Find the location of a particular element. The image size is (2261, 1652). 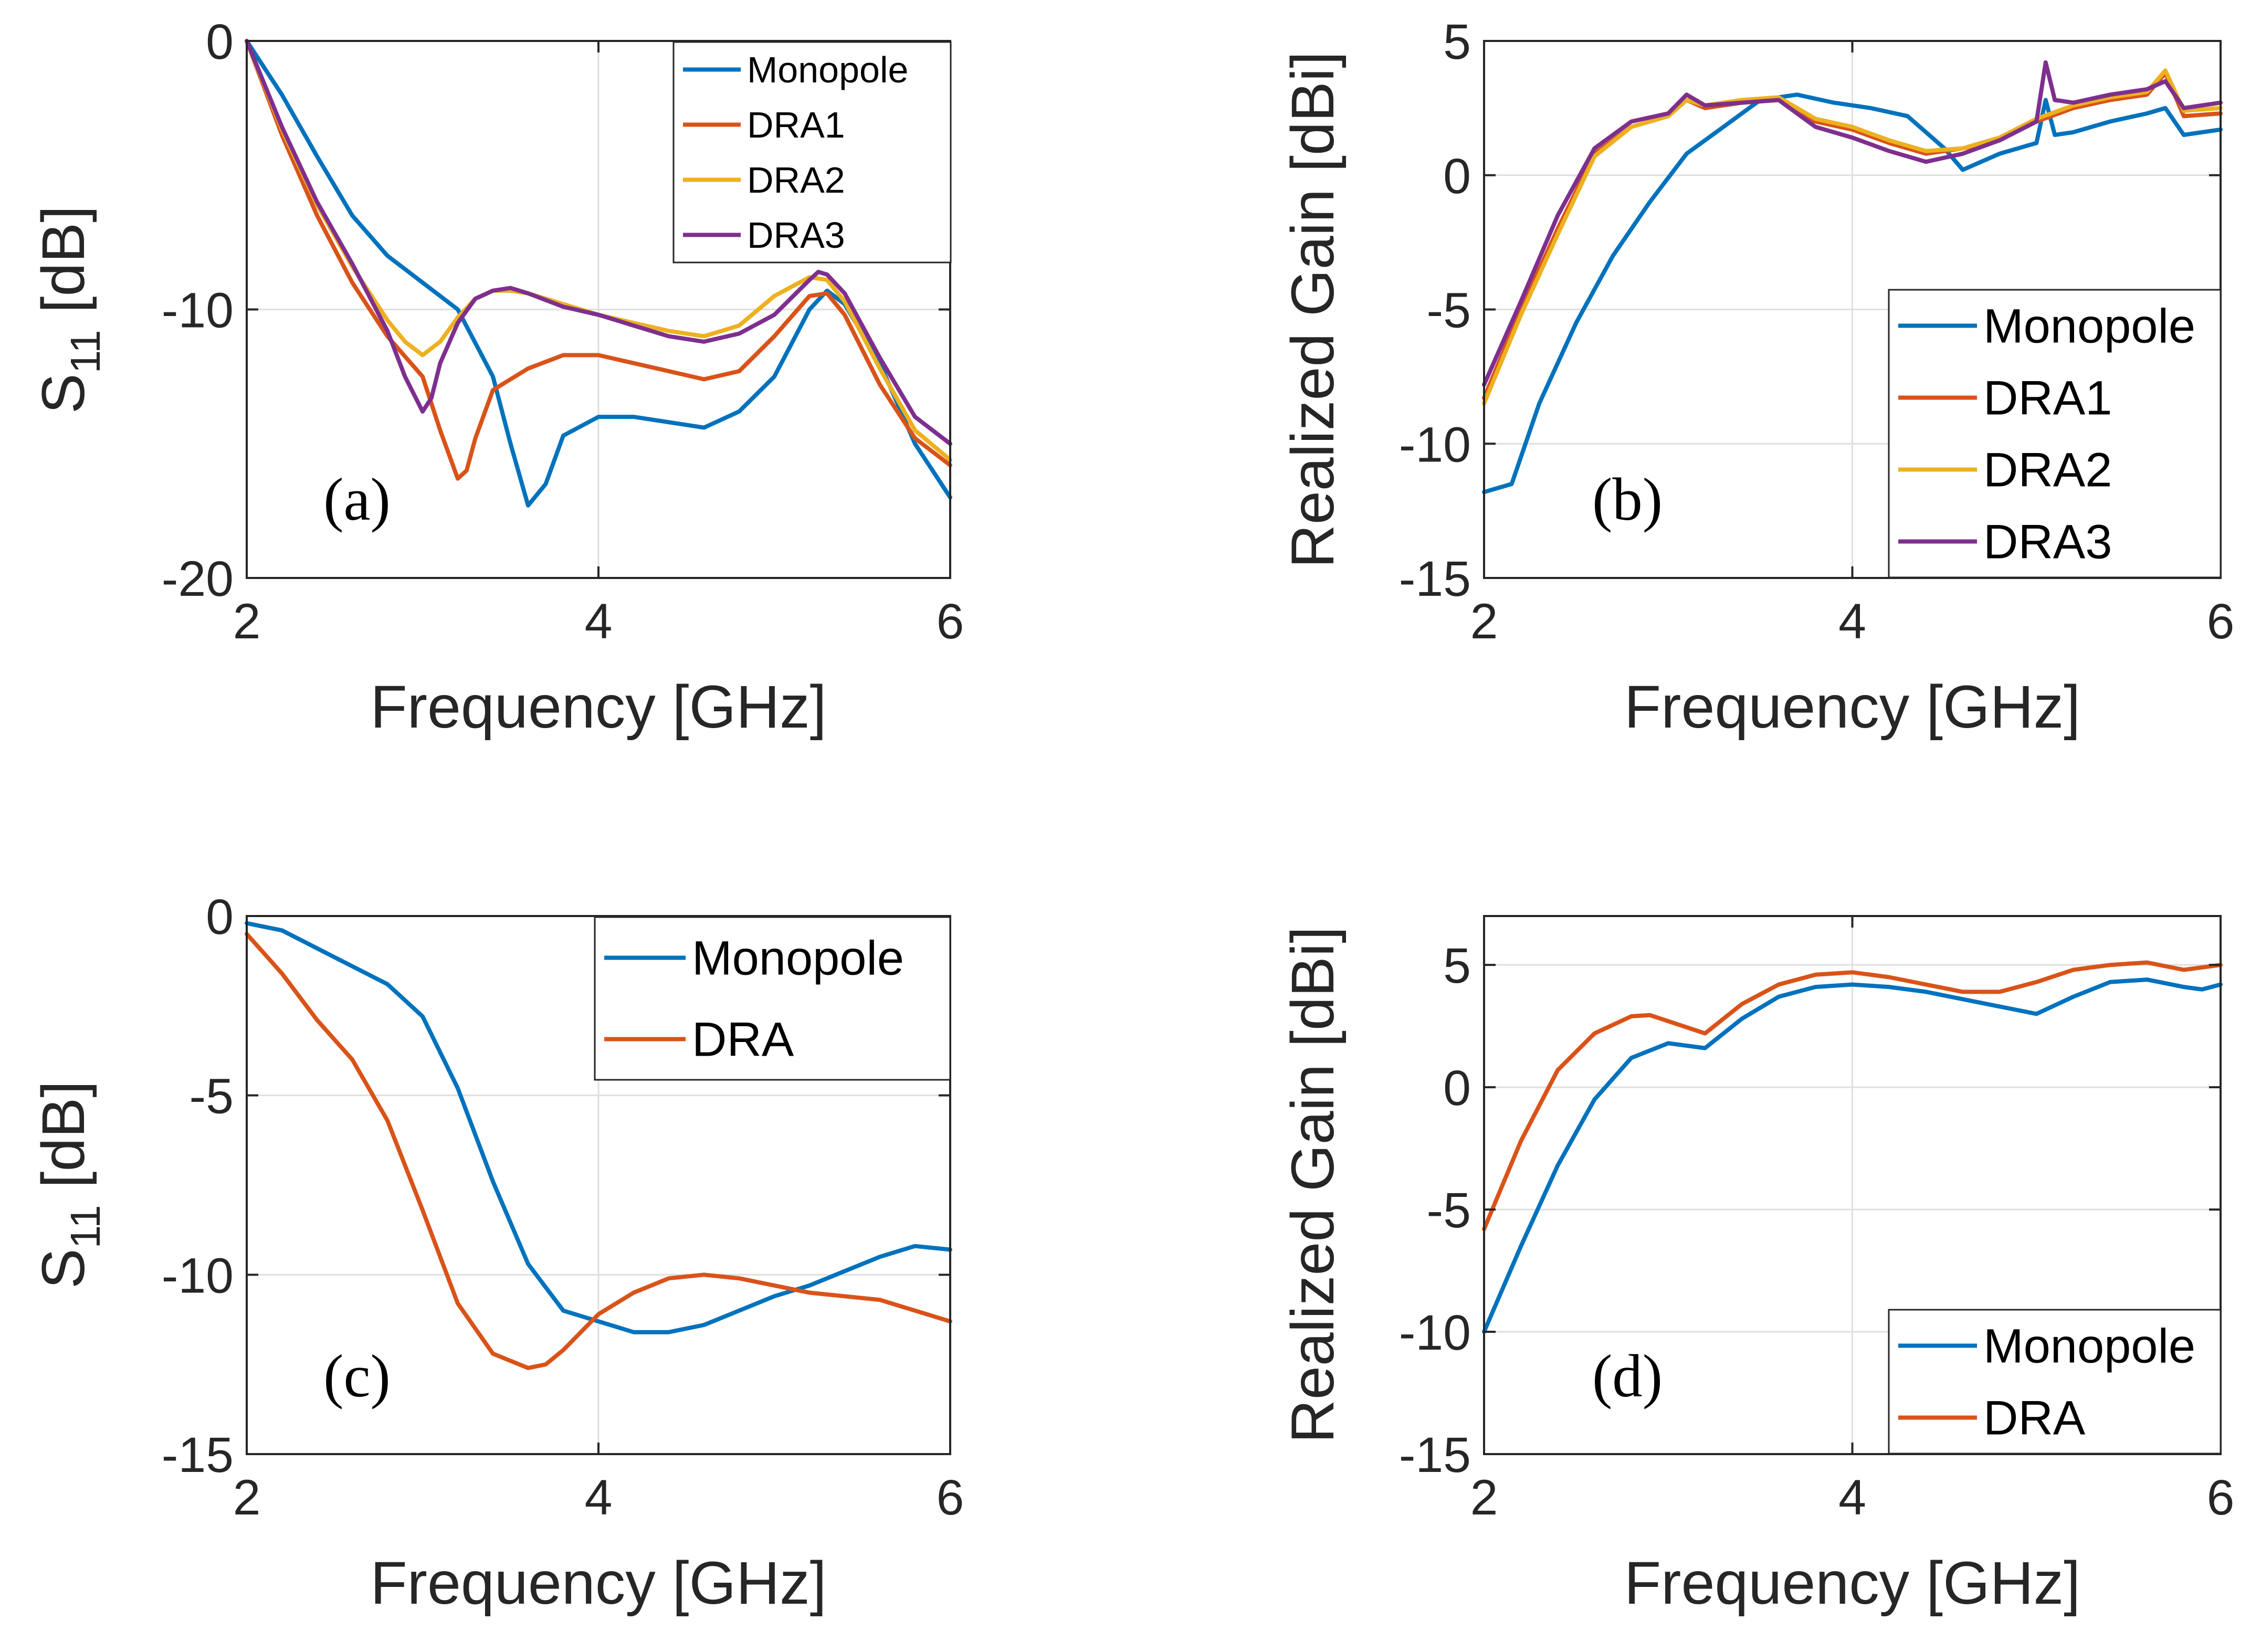

panel-a-y-axis-label: S11 [dB] is located at coordinates (69, 310).